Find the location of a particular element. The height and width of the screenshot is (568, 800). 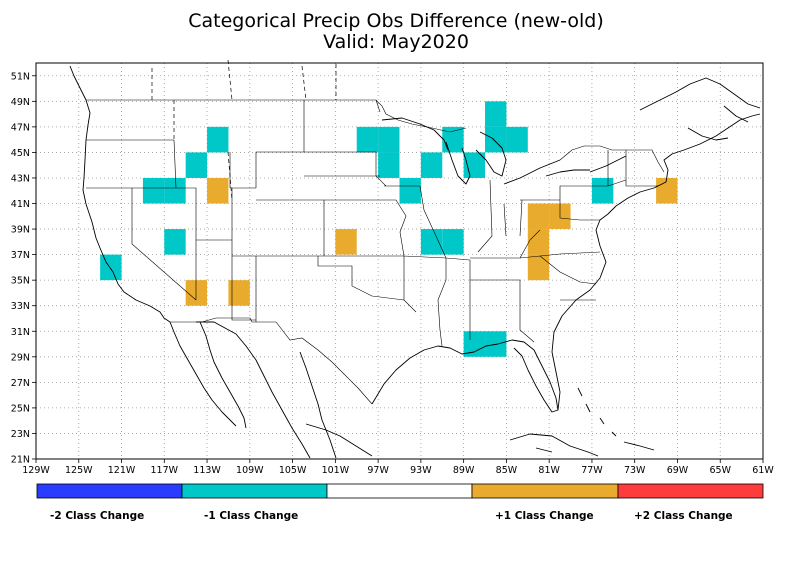

legend-swatch-minus2 is located at coordinates (109, 491).